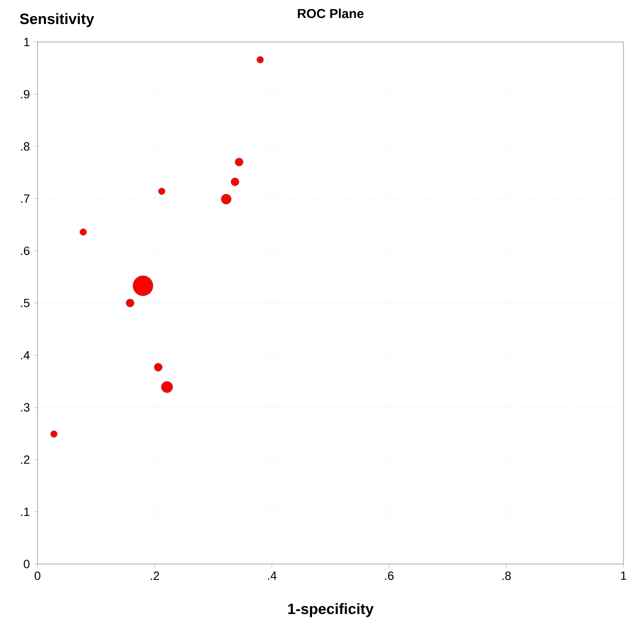 This screenshot has height=619, width=627. I want to click on x-tick-label: .6, so click(389, 576).